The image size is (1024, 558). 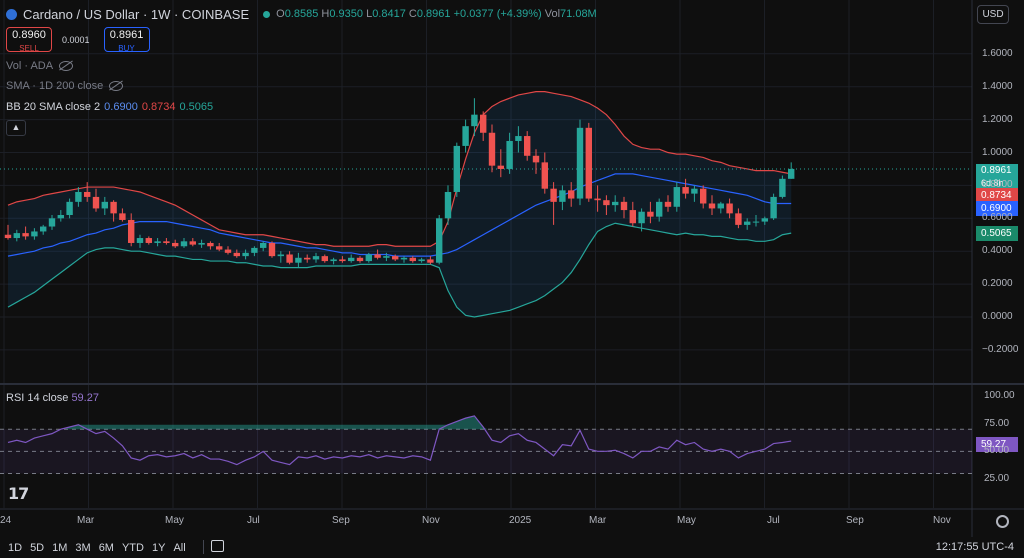 What do you see at coordinates (158, 107) in the screenshot?
I see `bb-upper-value: 0.8734` at bounding box center [158, 107].